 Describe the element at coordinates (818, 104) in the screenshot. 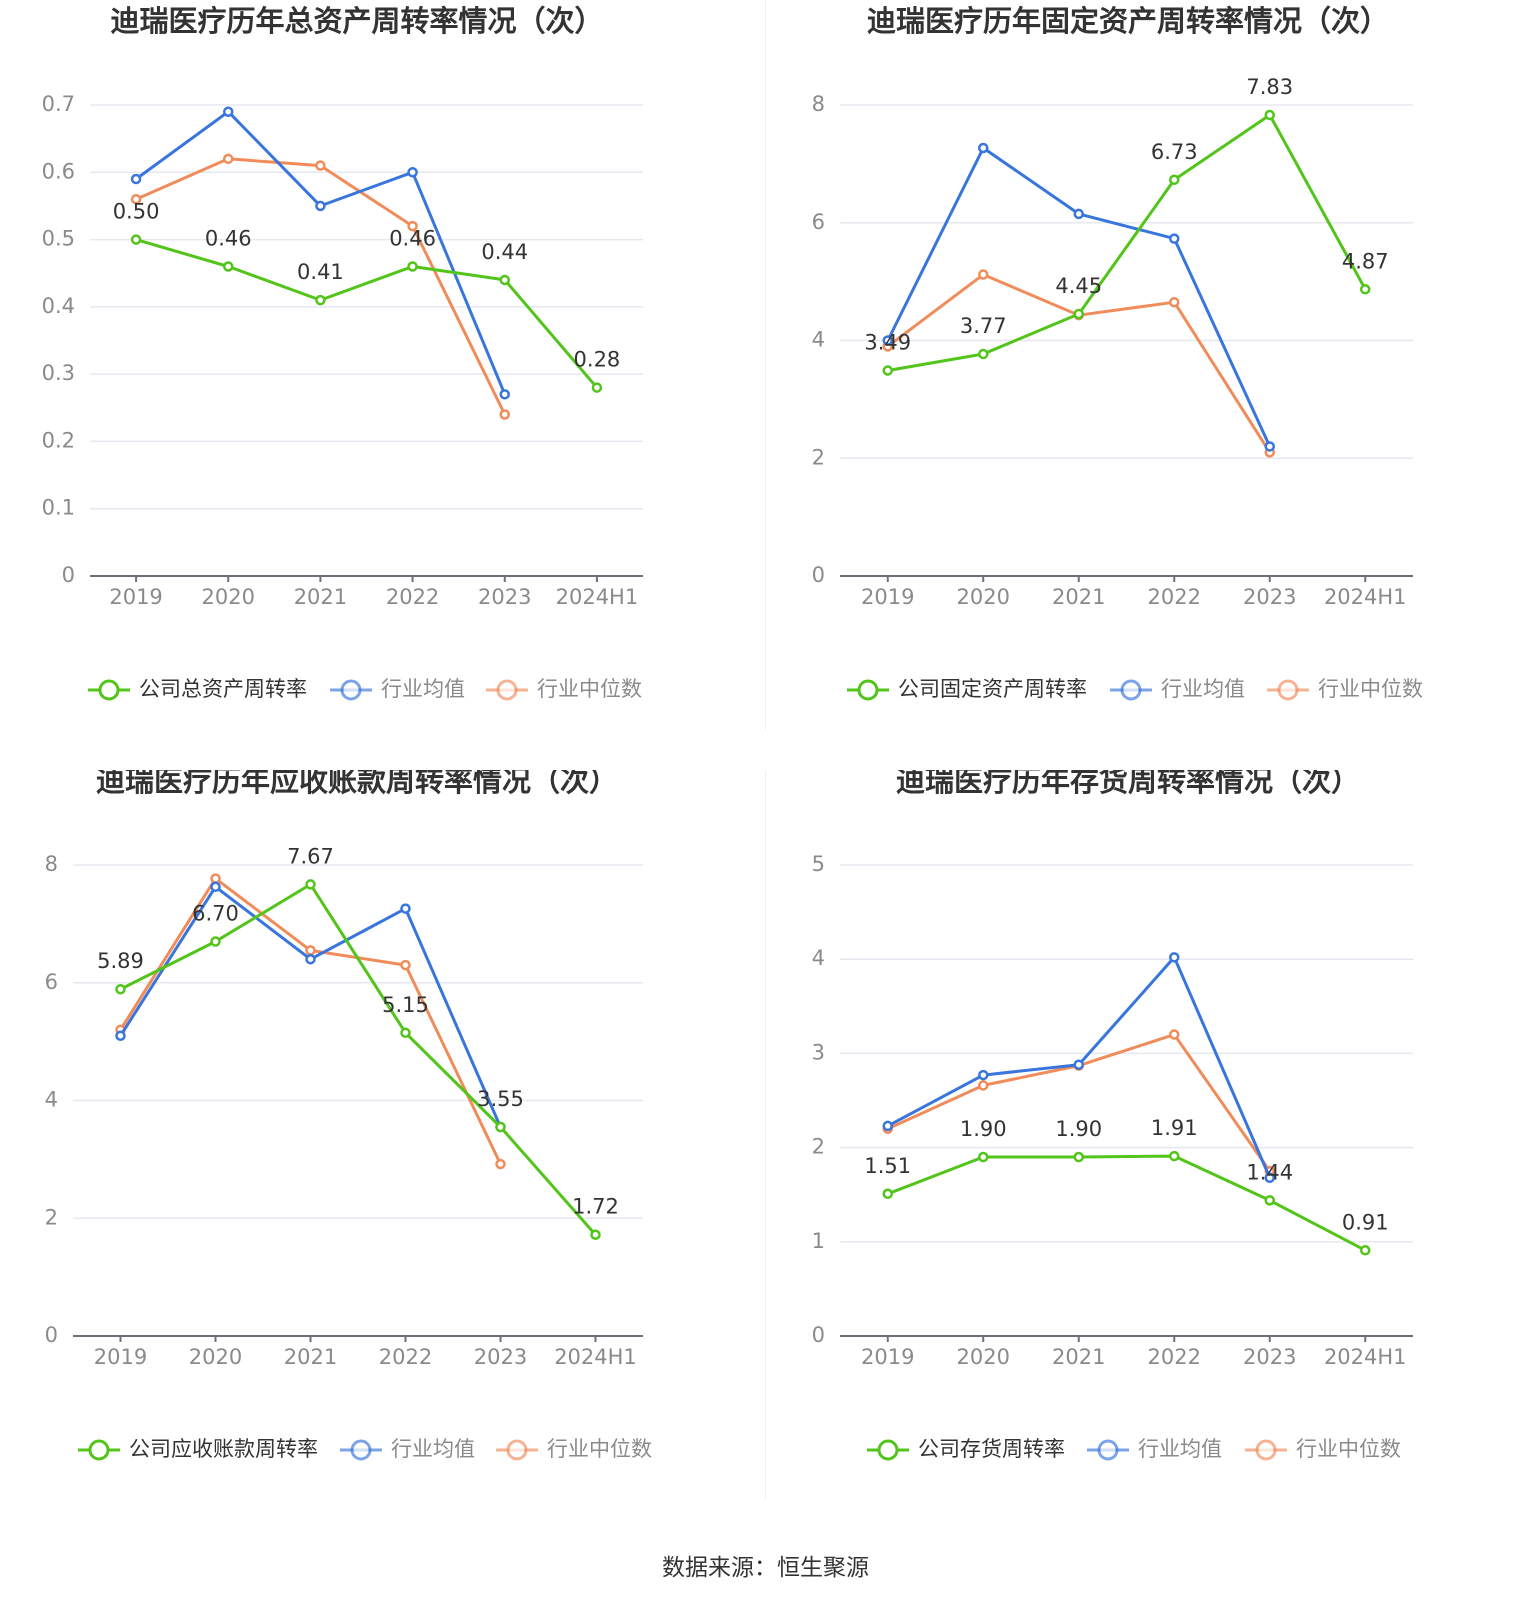

I see `y-tick-label: 8` at that location.